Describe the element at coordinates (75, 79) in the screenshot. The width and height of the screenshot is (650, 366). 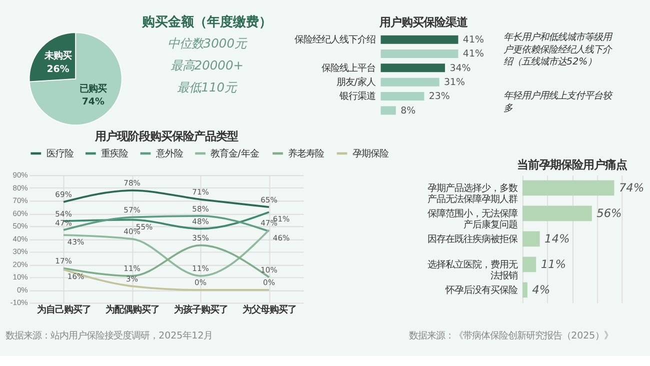
I see `pie-slice` at that location.